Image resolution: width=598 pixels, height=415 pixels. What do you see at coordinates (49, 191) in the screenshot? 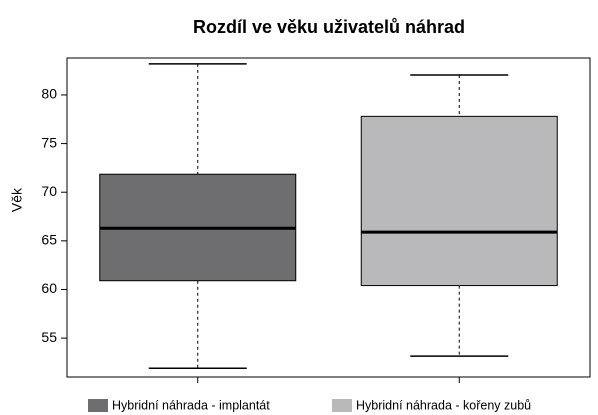
I see `y-tick-label: 70` at bounding box center [49, 191].